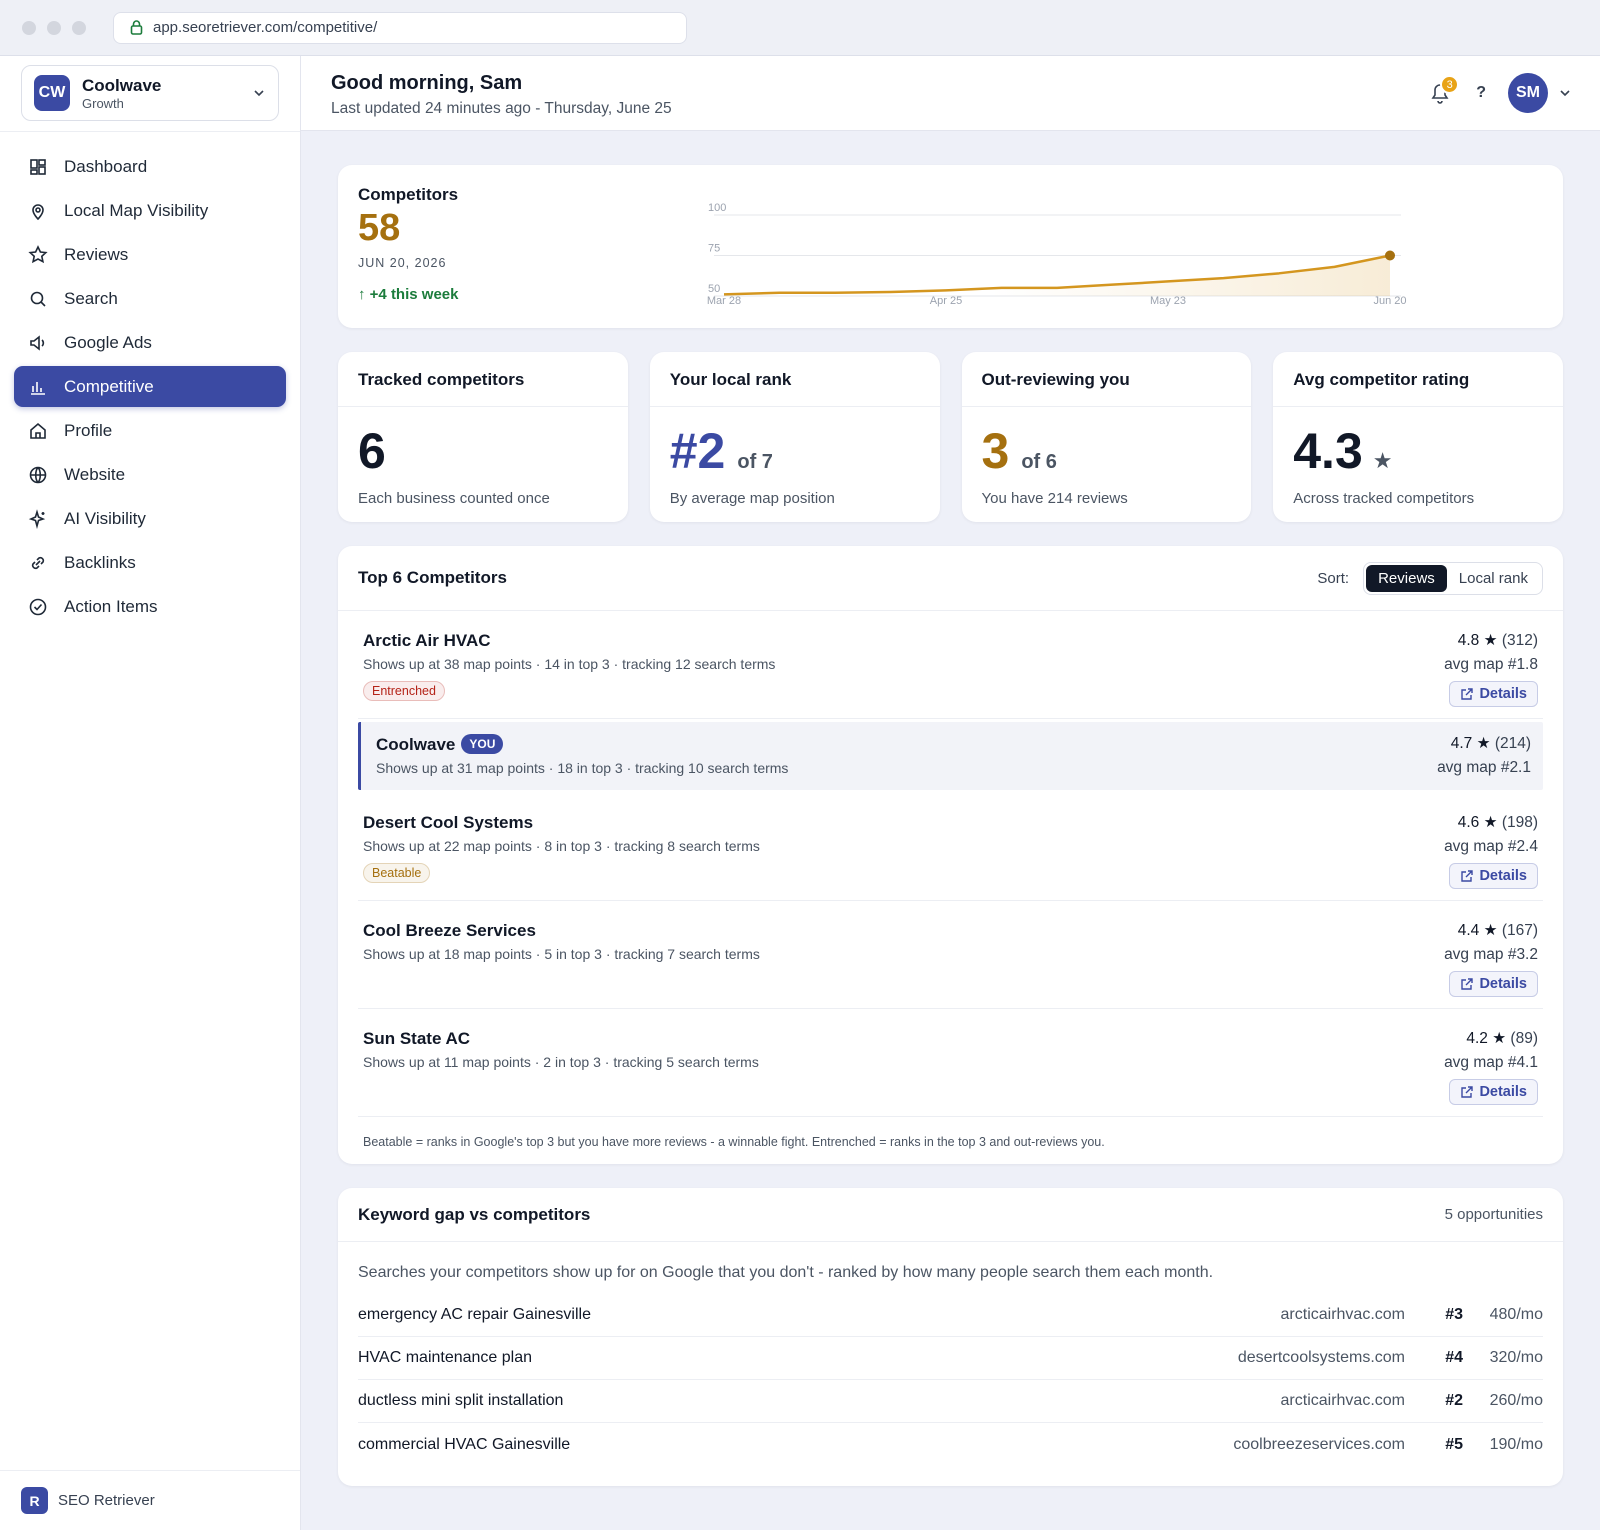 The width and height of the screenshot is (1600, 1530). Describe the element at coordinates (1443, 91) in the screenshot. I see `notifications-button: 3` at that location.